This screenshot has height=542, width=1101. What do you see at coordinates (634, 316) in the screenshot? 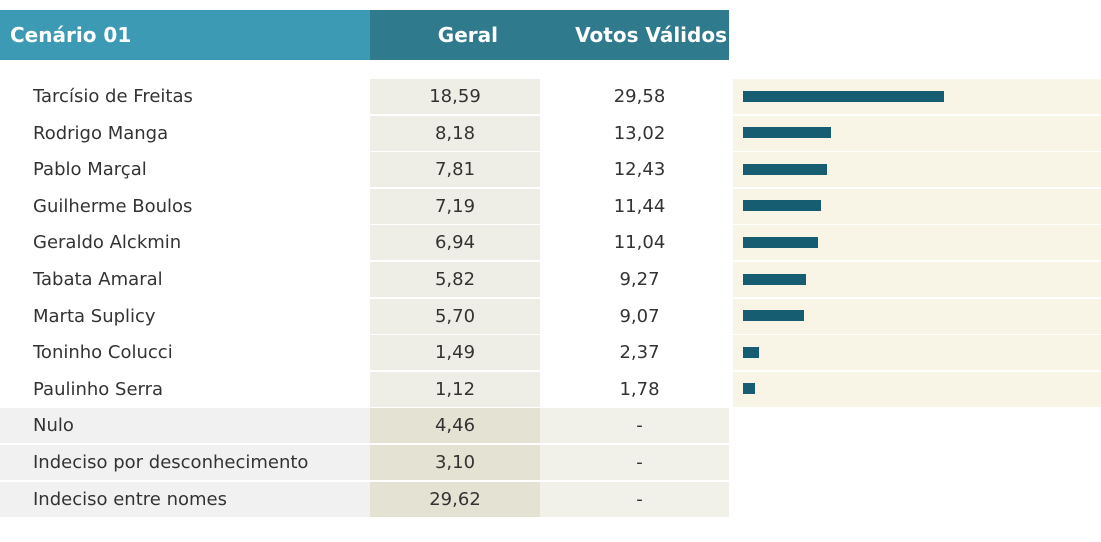
I see `validos-cell: 9,07` at bounding box center [634, 316].